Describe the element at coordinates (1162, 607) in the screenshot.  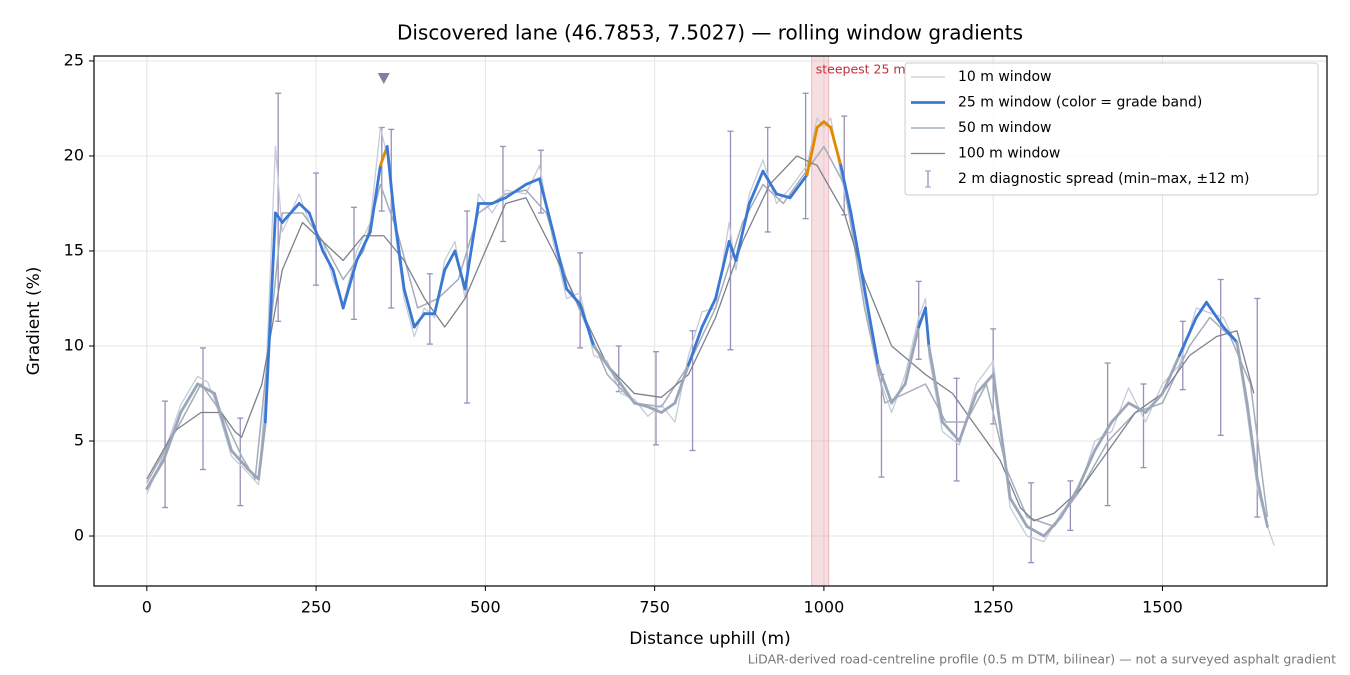
I see `x-tick-label: 1500` at that location.